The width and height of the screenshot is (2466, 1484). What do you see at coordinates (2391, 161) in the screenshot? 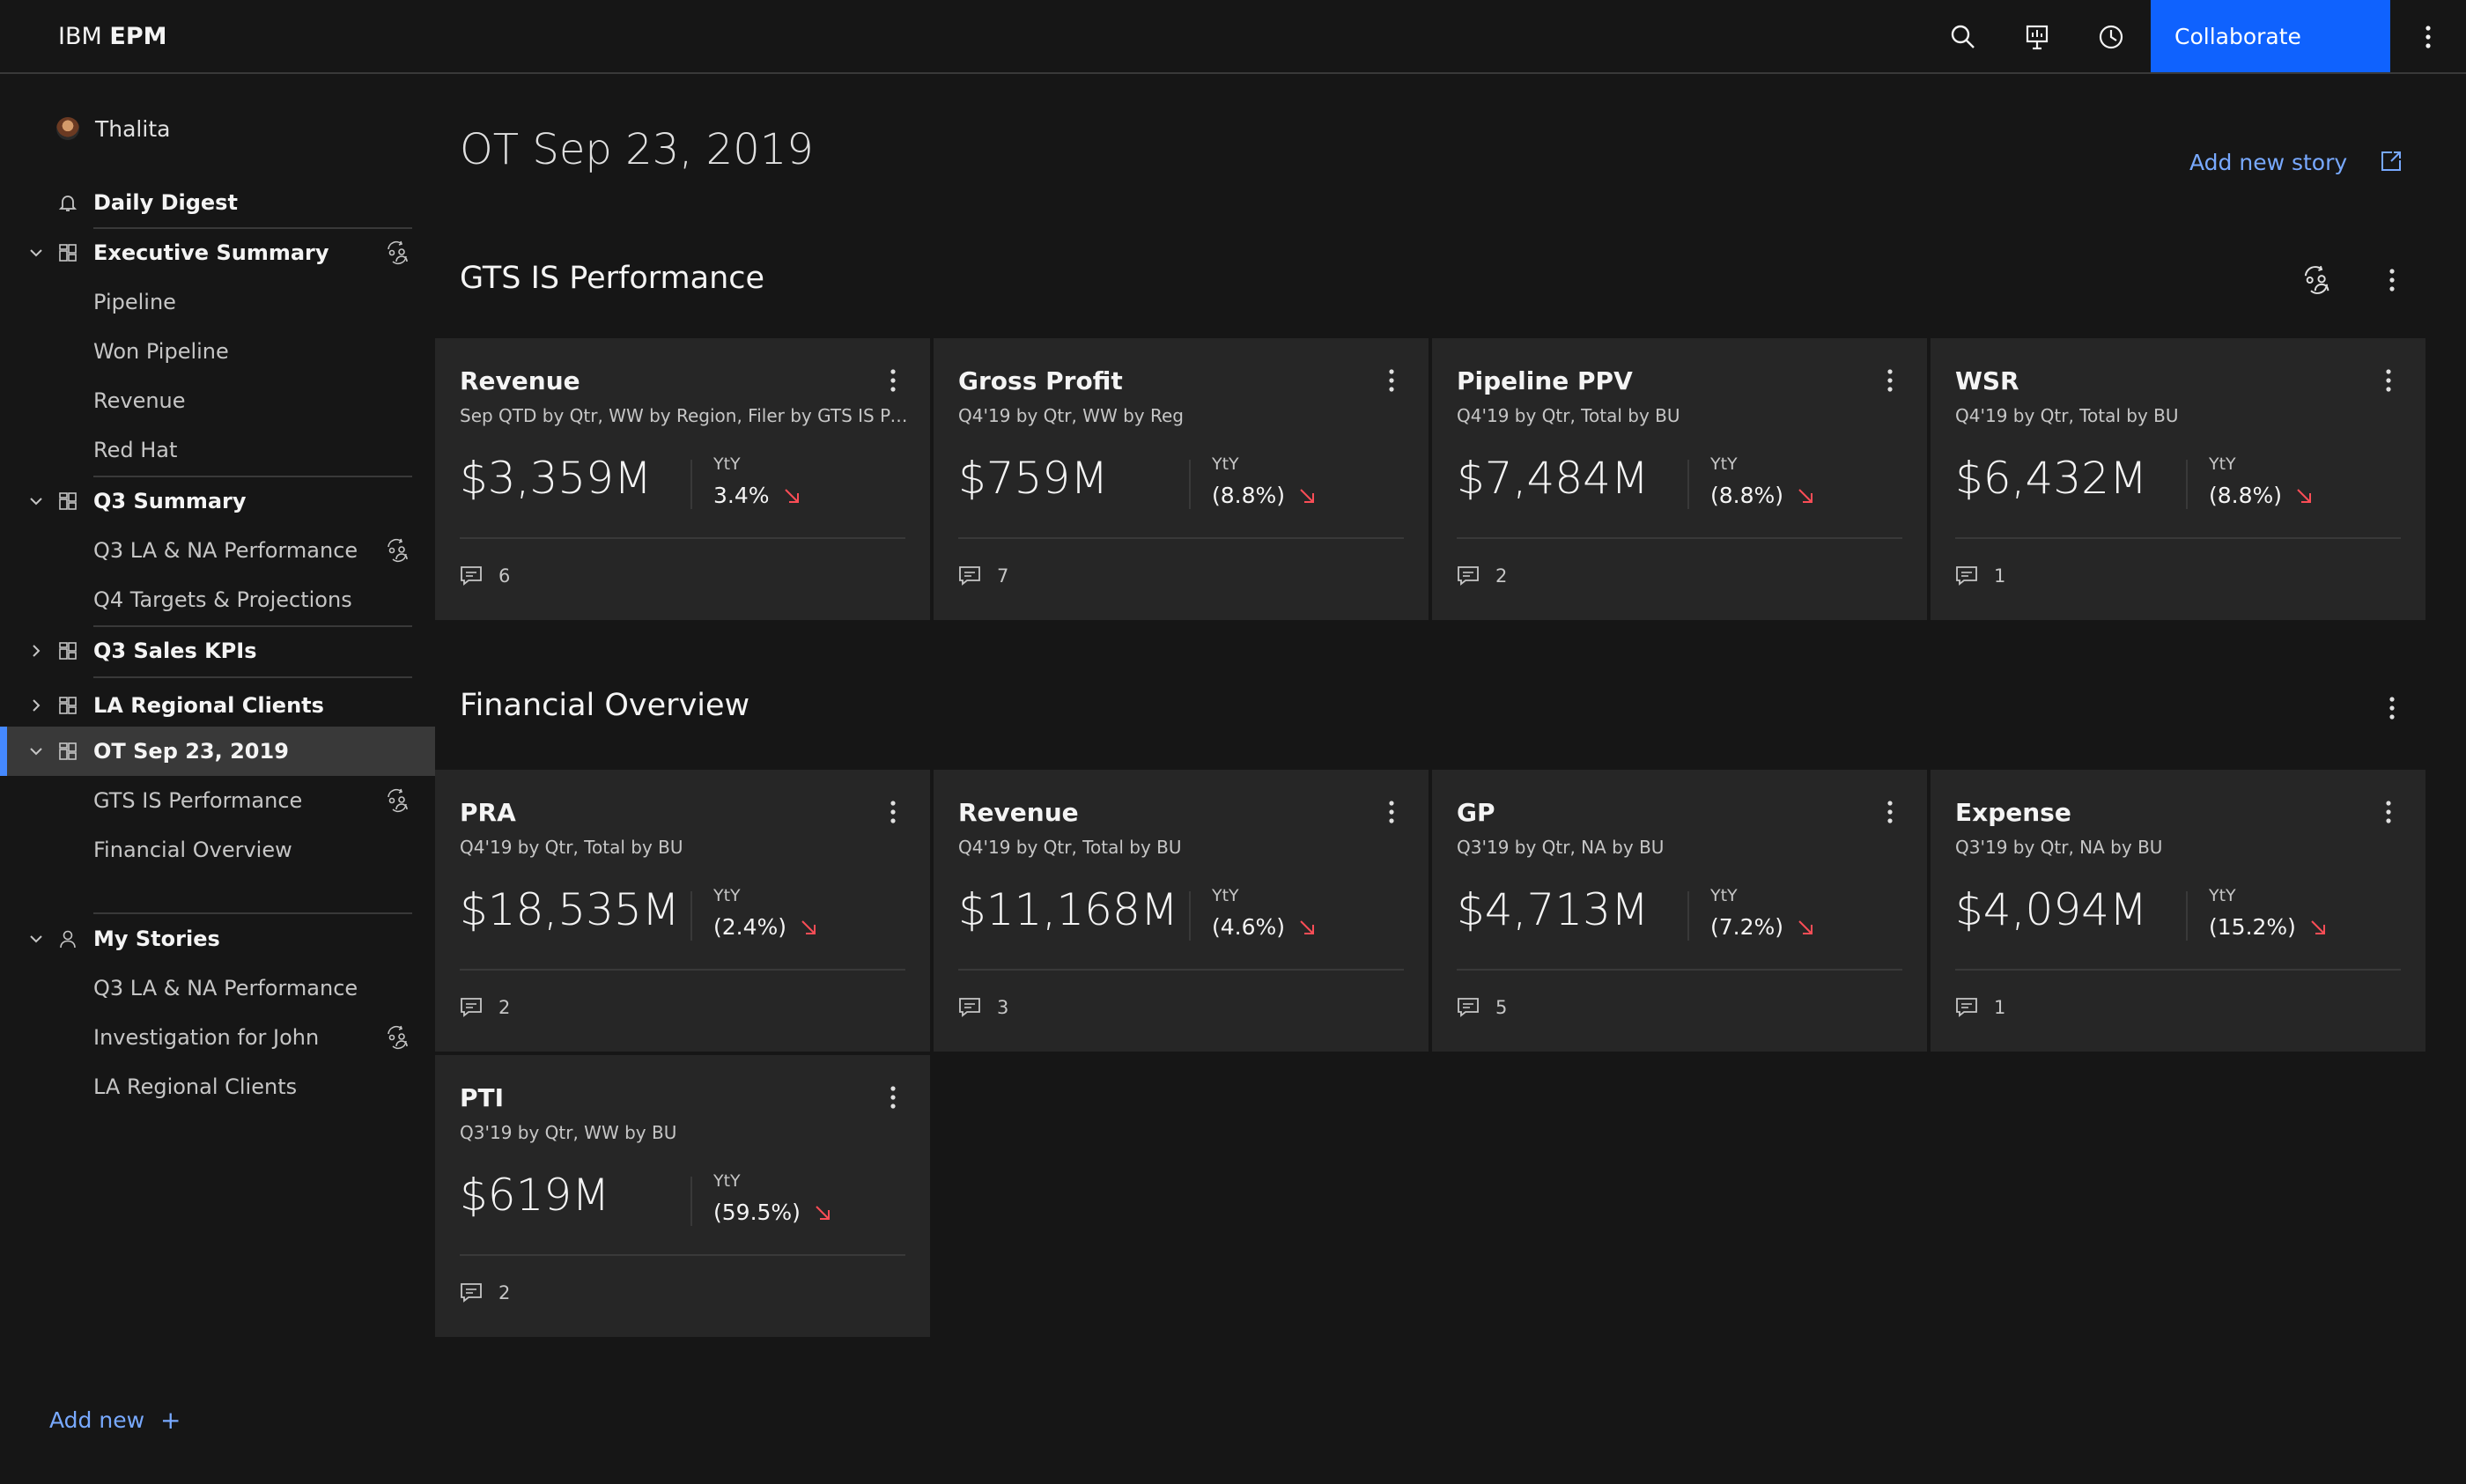
I see `launch-icon` at bounding box center [2391, 161].